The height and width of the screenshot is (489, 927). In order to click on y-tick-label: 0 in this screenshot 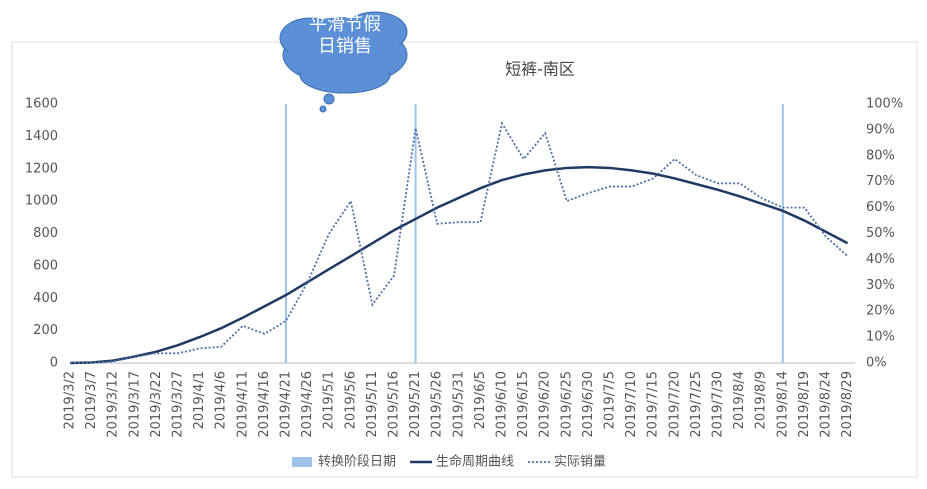, I will do `click(54, 363)`.